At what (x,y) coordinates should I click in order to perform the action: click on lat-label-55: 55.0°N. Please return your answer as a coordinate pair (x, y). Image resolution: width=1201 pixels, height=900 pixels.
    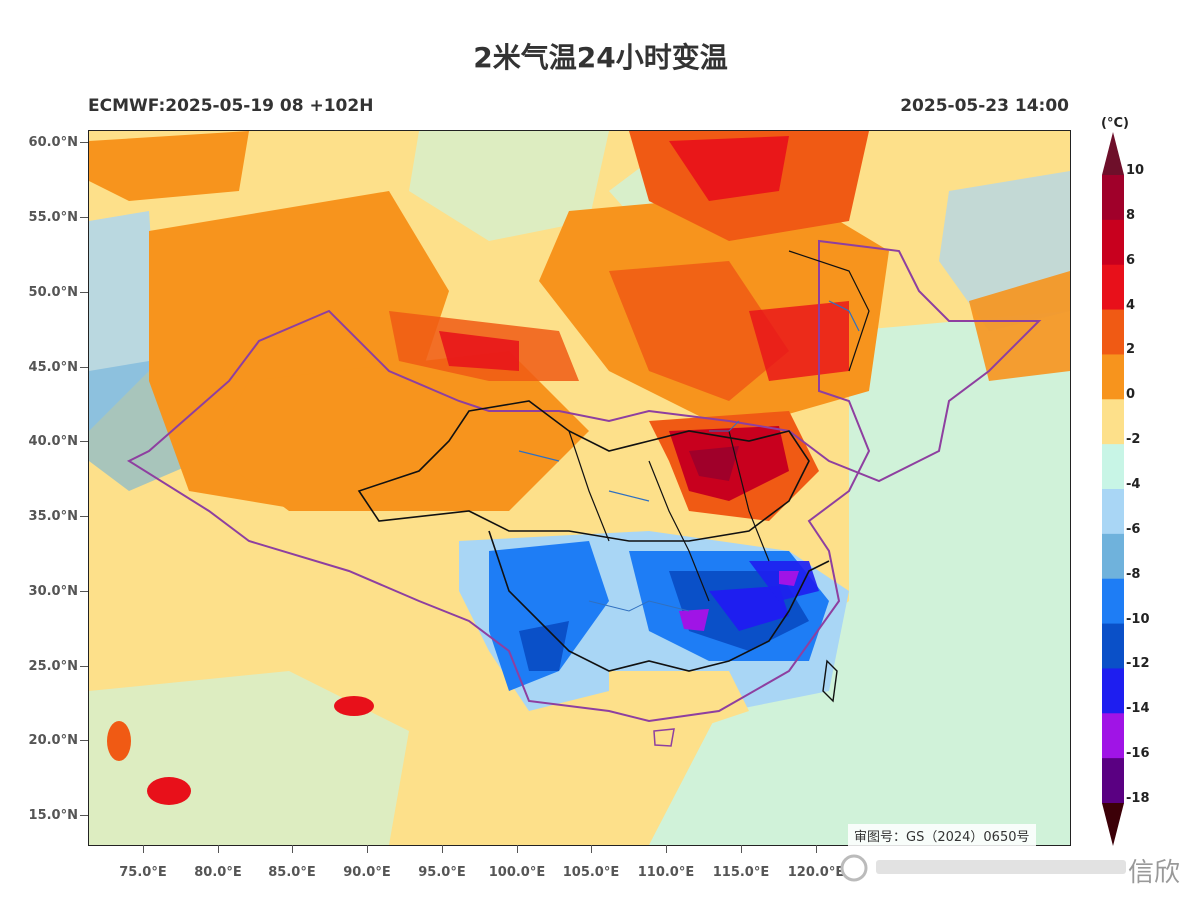
    Looking at the image, I should click on (53, 217).